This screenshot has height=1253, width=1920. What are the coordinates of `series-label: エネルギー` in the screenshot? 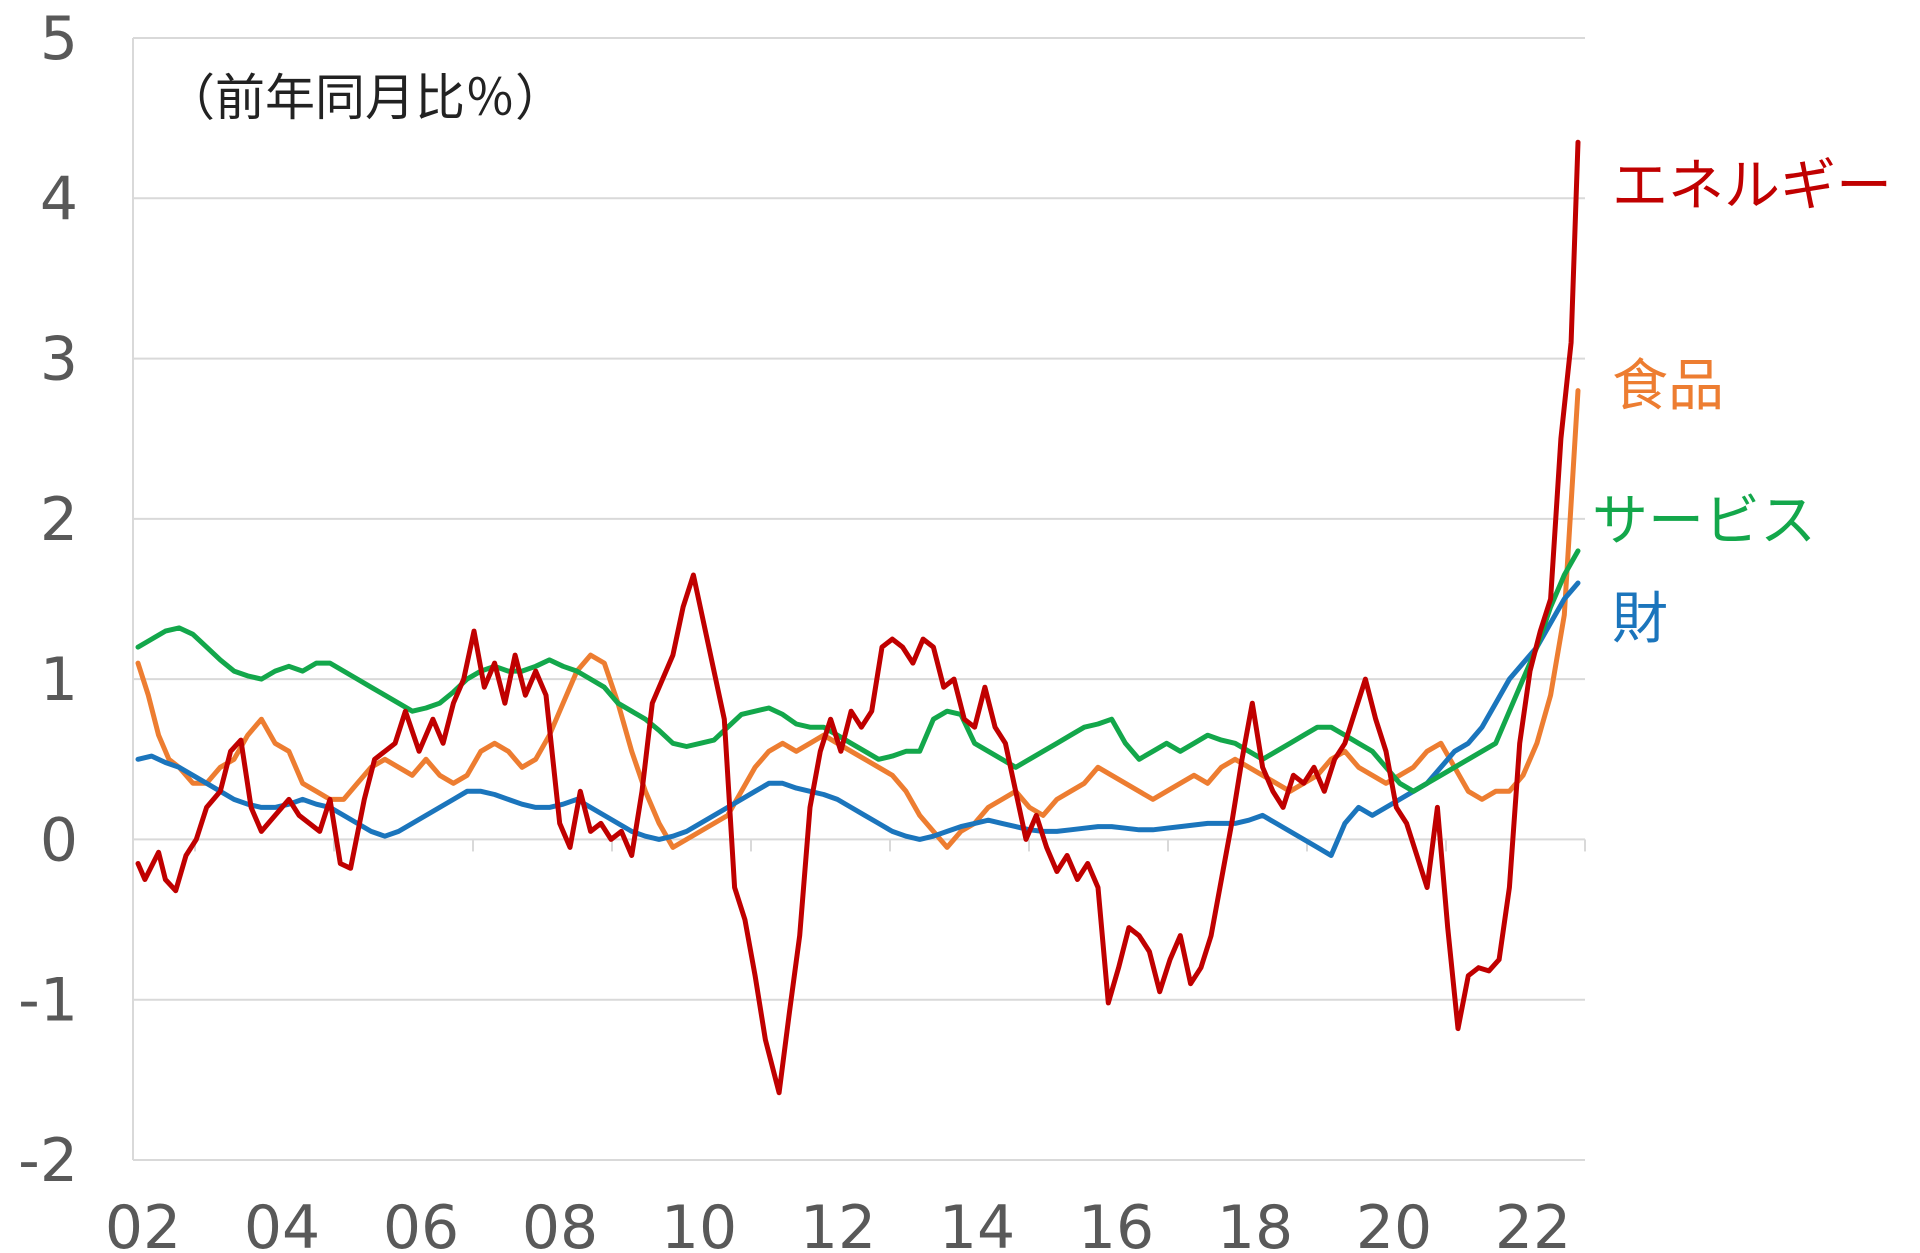 It's located at (1752, 186).